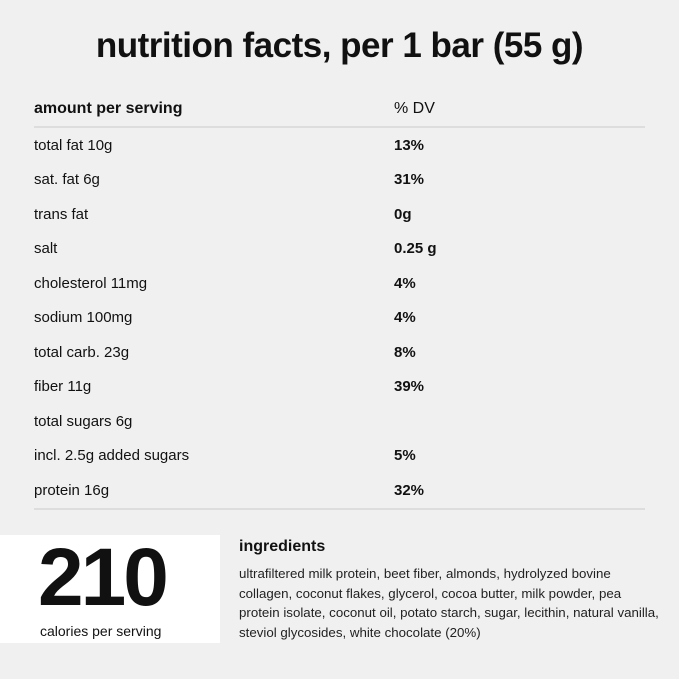 The width and height of the screenshot is (679, 679). I want to click on nutrient-cell: fiber 11g, so click(63, 387).